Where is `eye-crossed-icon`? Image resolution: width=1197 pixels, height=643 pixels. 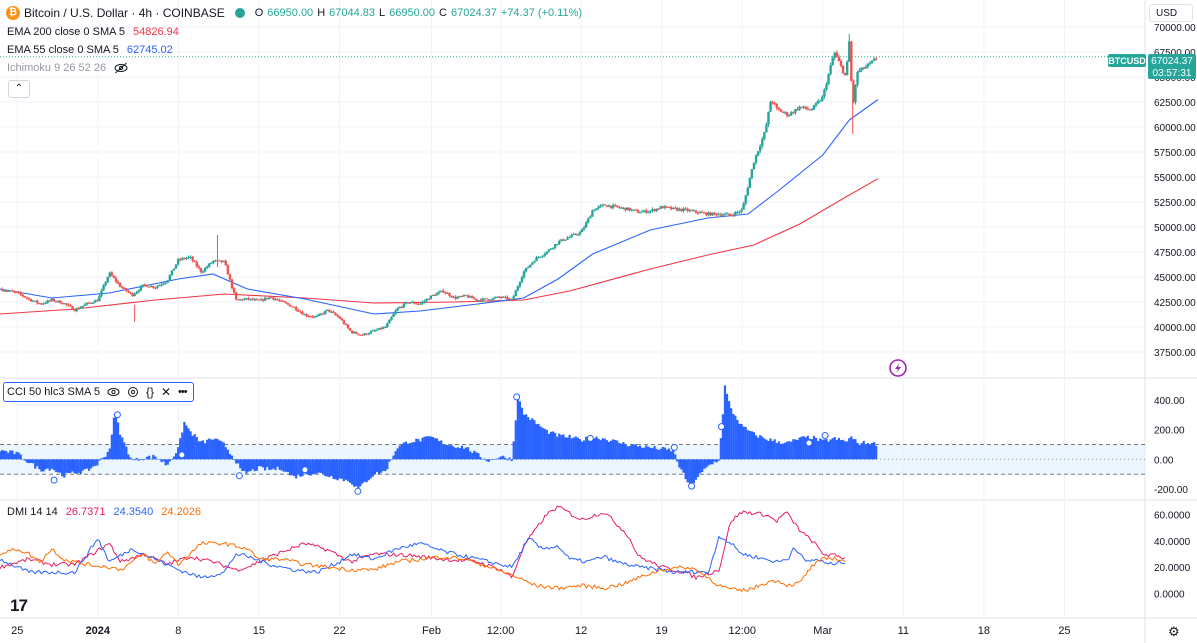 eye-crossed-icon is located at coordinates (121, 68).